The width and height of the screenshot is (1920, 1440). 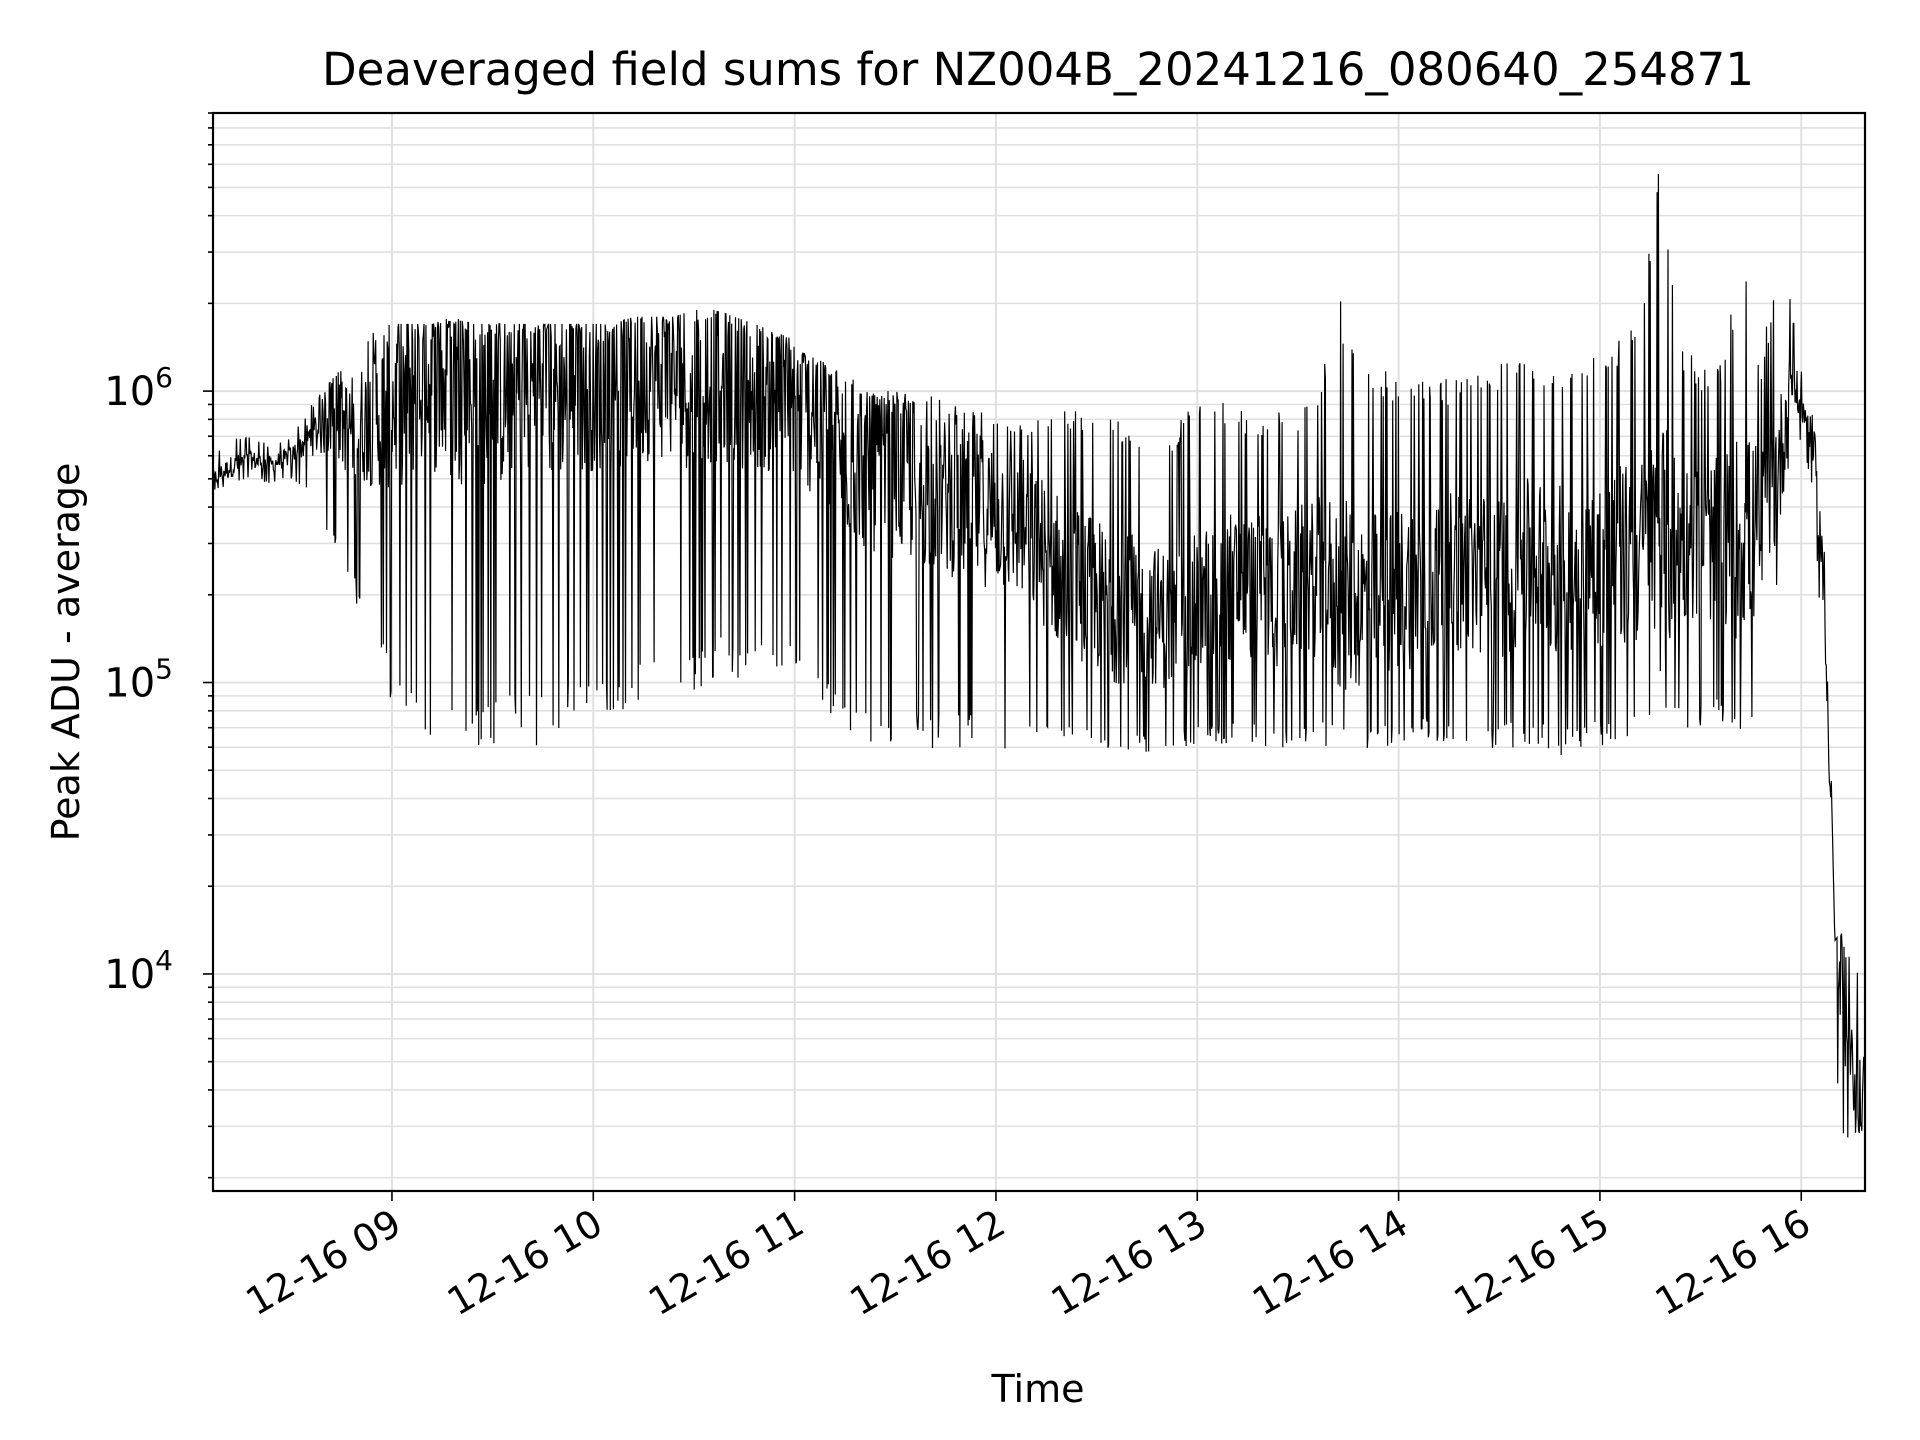 What do you see at coordinates (1038, 1389) in the screenshot?
I see `x-axis-label: Time` at bounding box center [1038, 1389].